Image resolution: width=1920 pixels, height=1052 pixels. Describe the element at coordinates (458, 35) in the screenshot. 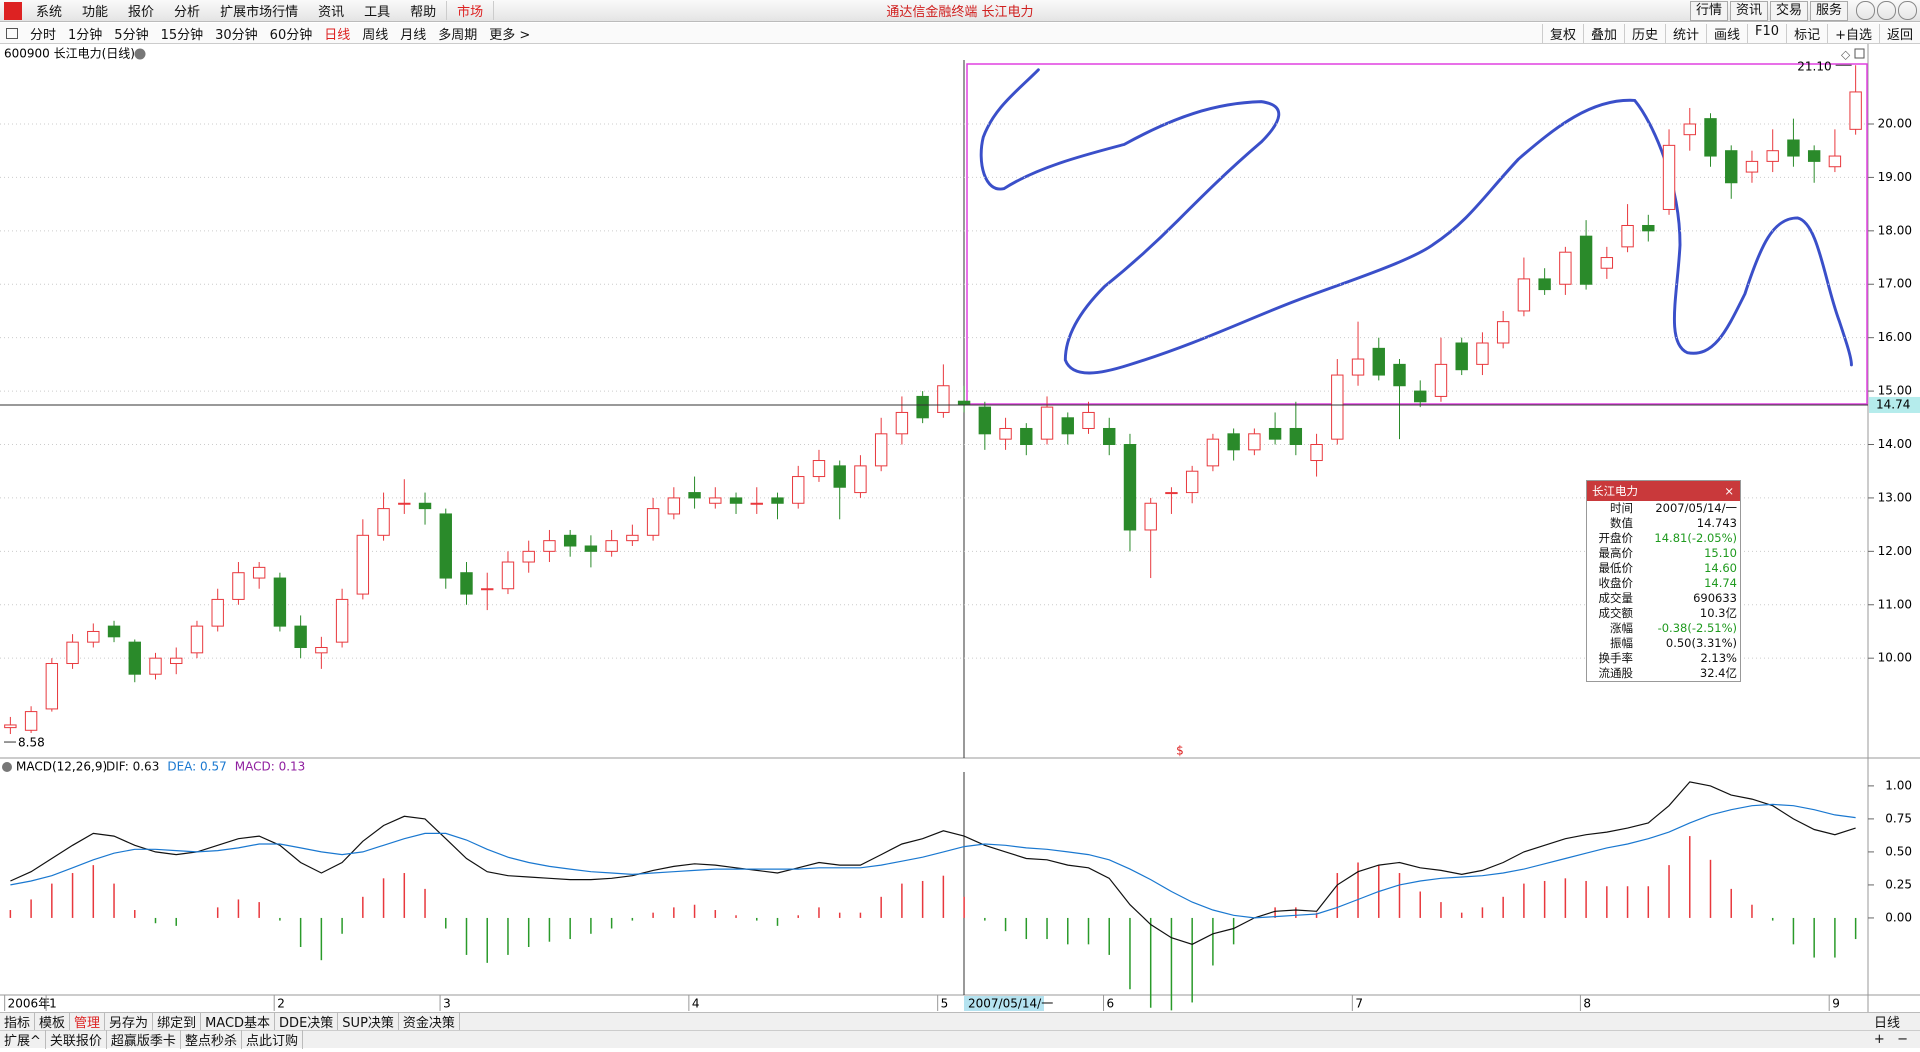

I see `period-button: 多周期` at that location.